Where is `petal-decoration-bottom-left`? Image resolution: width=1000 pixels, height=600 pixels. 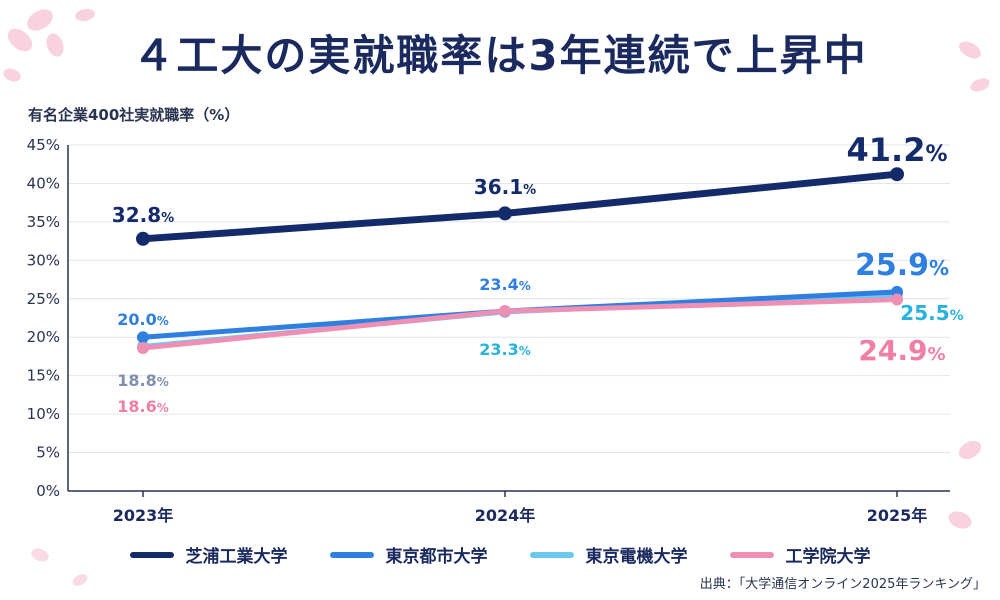 petal-decoration-bottom-left is located at coordinates (59, 567).